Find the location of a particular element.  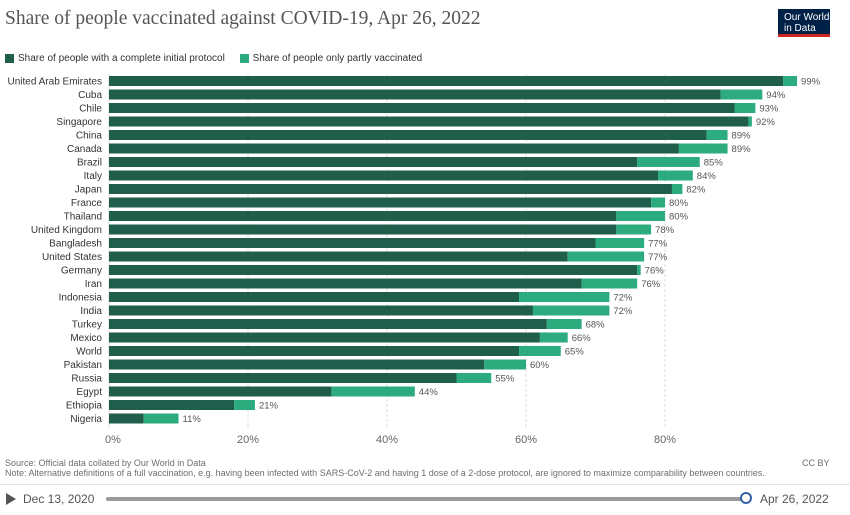

category-label: Iran is located at coordinates (93, 284).